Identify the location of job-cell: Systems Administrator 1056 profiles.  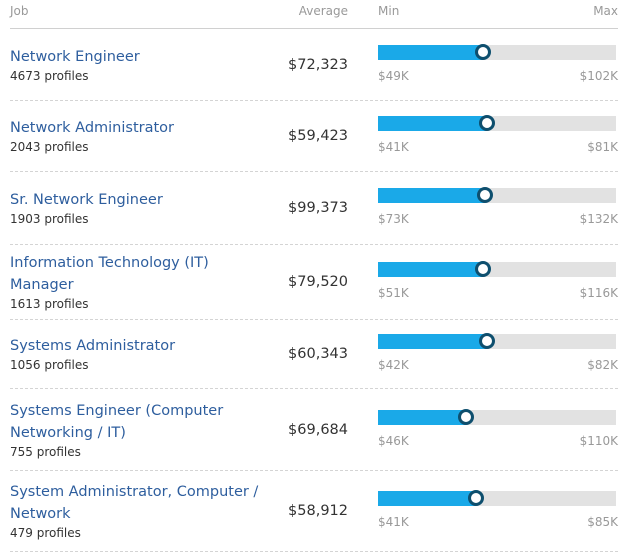
(135, 354).